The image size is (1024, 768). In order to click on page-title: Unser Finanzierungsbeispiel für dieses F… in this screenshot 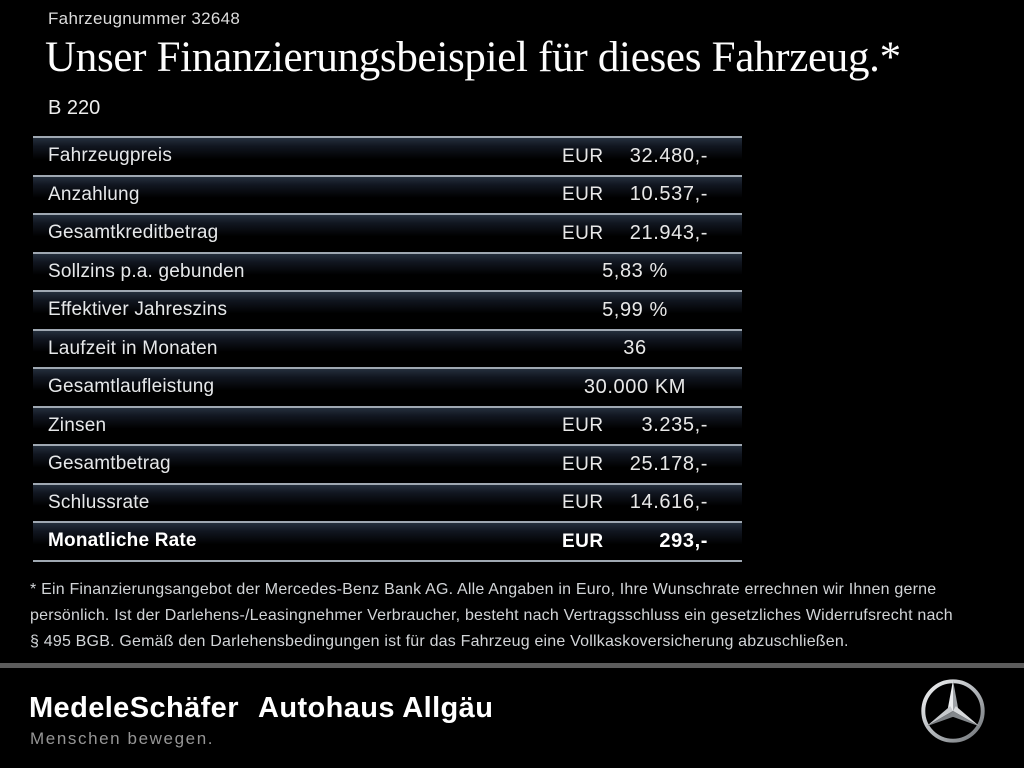, I will do `click(473, 57)`.